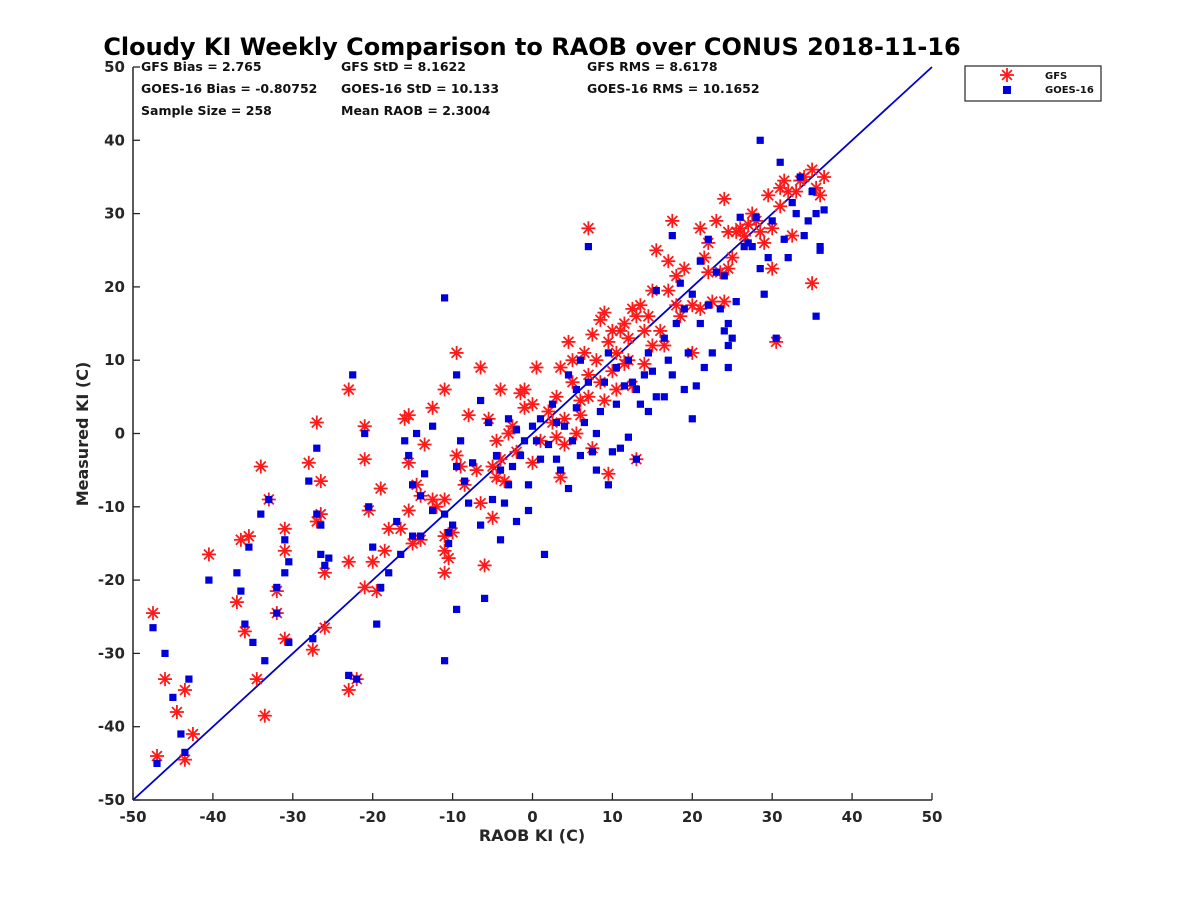 The width and height of the screenshot is (1200, 900). Describe the element at coordinates (292, 817) in the screenshot. I see `x-tick-label: -30` at that location.